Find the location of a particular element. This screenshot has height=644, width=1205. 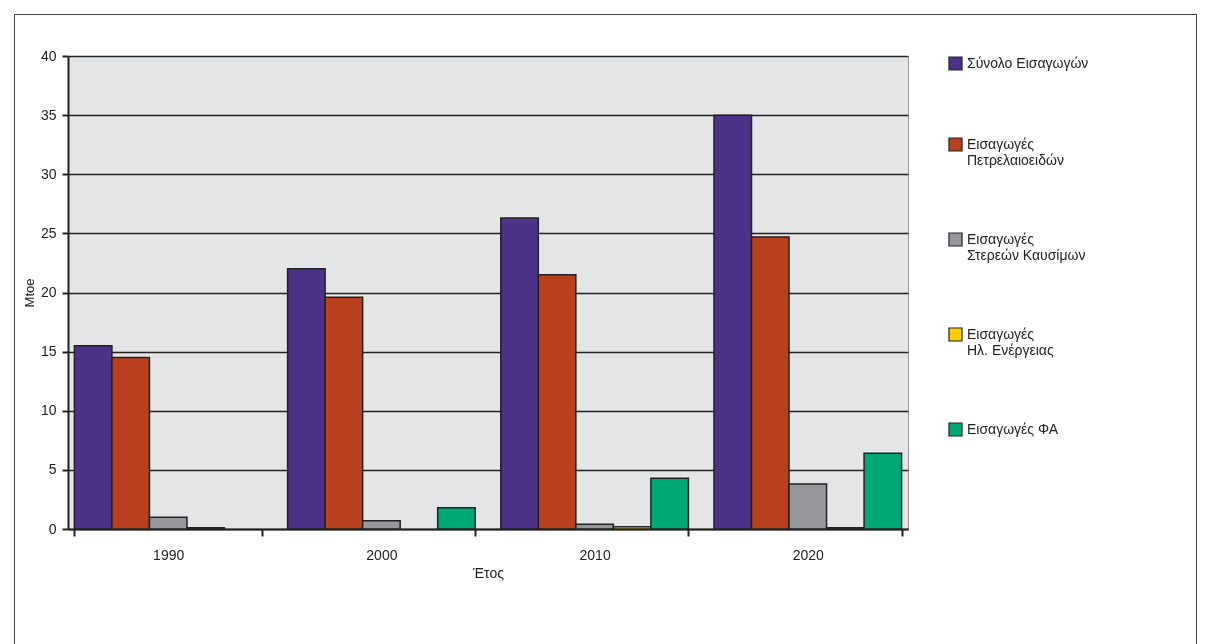

x-tick-label: 2020 is located at coordinates (808, 554).